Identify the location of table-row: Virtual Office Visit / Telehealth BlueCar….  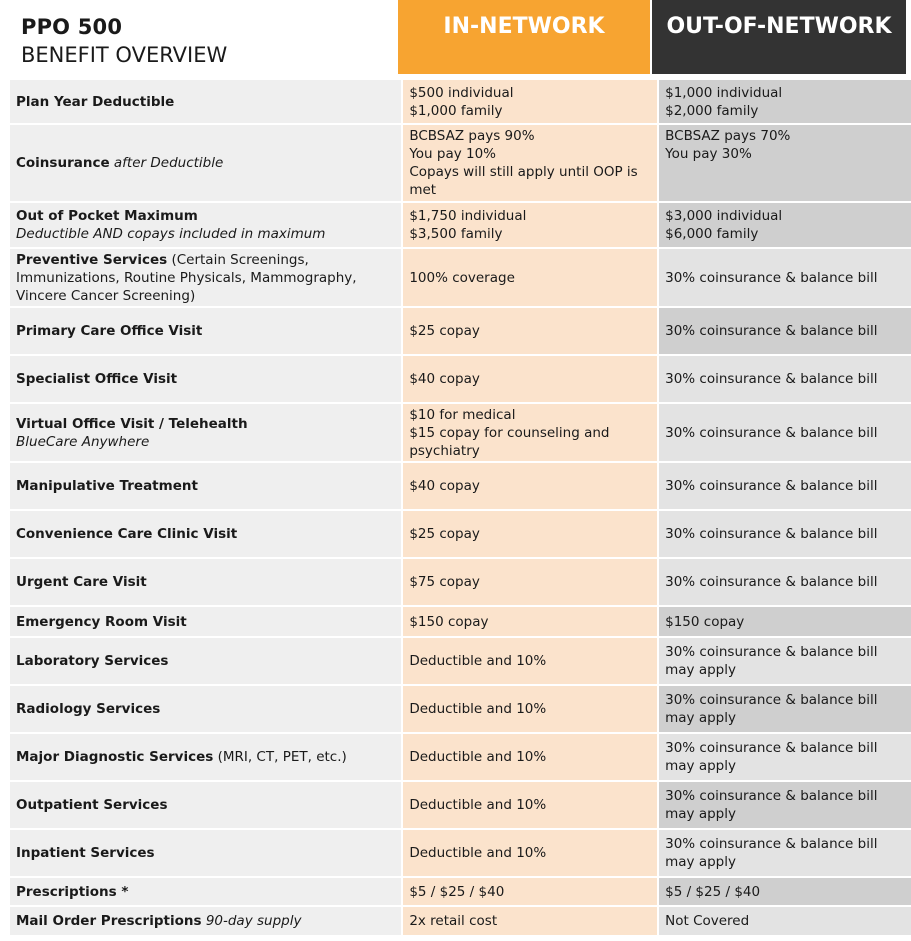
(460, 432).